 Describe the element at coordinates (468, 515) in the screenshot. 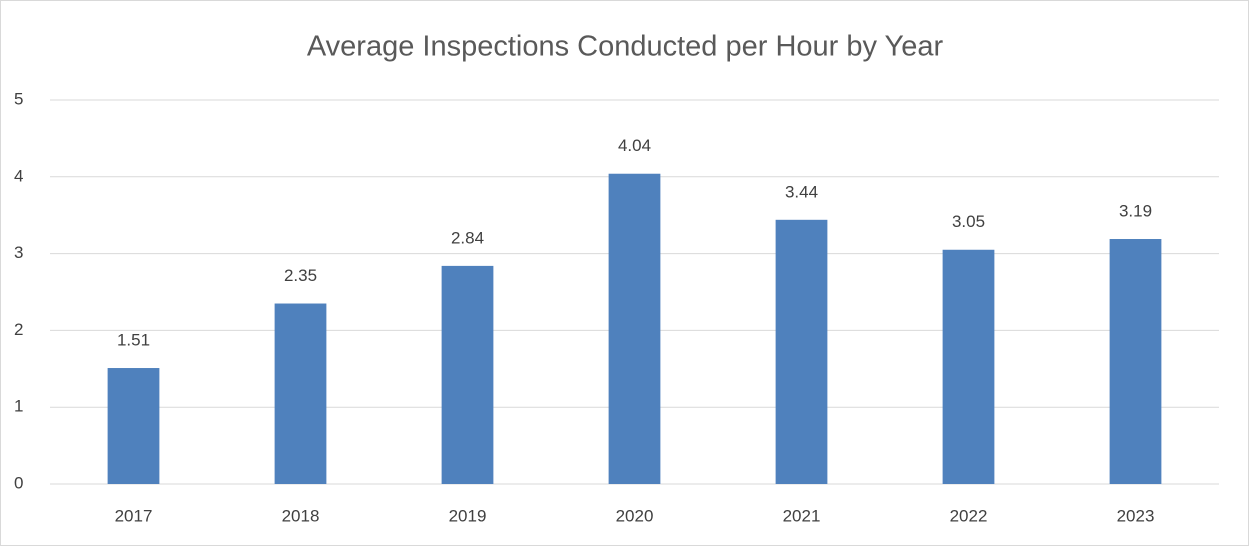

I see `x-tick-label: 2019` at that location.